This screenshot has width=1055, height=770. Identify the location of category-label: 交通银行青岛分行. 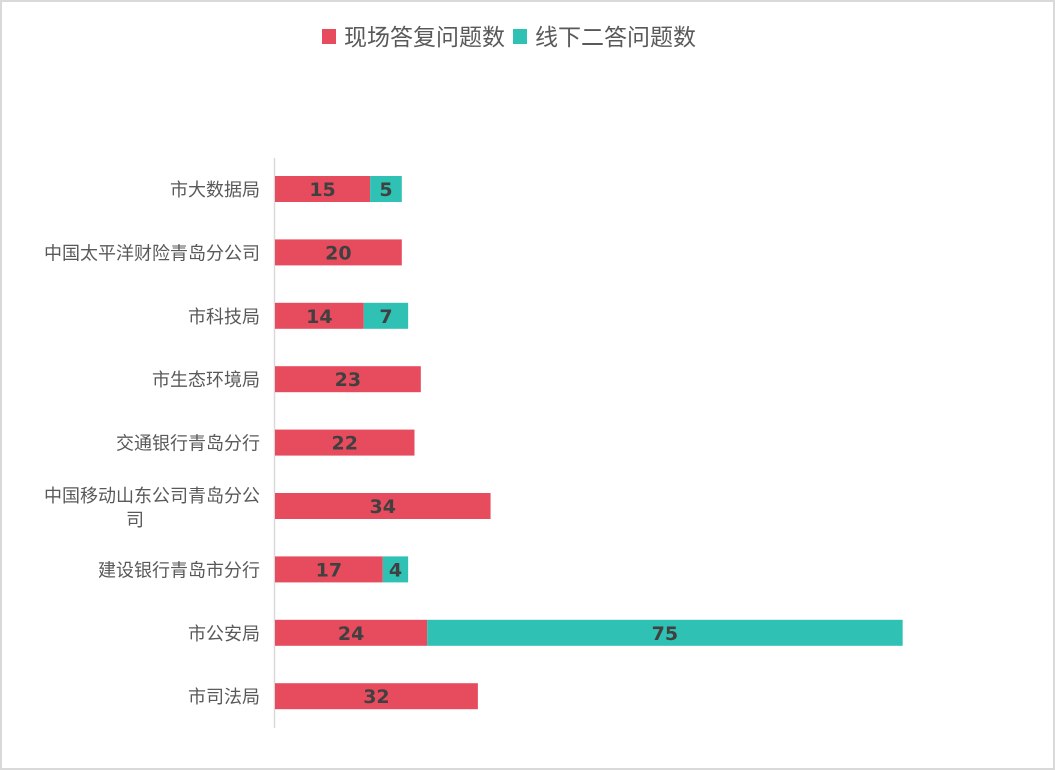
(188, 444).